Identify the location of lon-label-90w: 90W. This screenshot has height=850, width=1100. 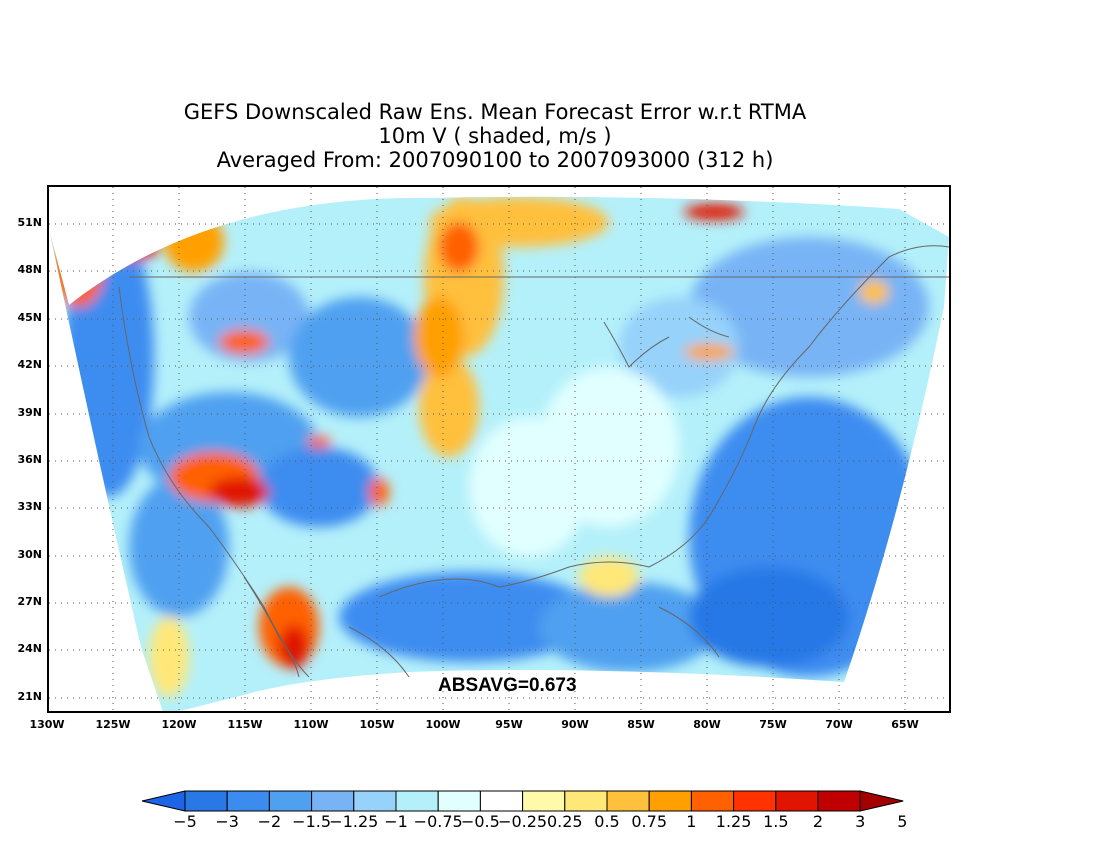
(575, 724).